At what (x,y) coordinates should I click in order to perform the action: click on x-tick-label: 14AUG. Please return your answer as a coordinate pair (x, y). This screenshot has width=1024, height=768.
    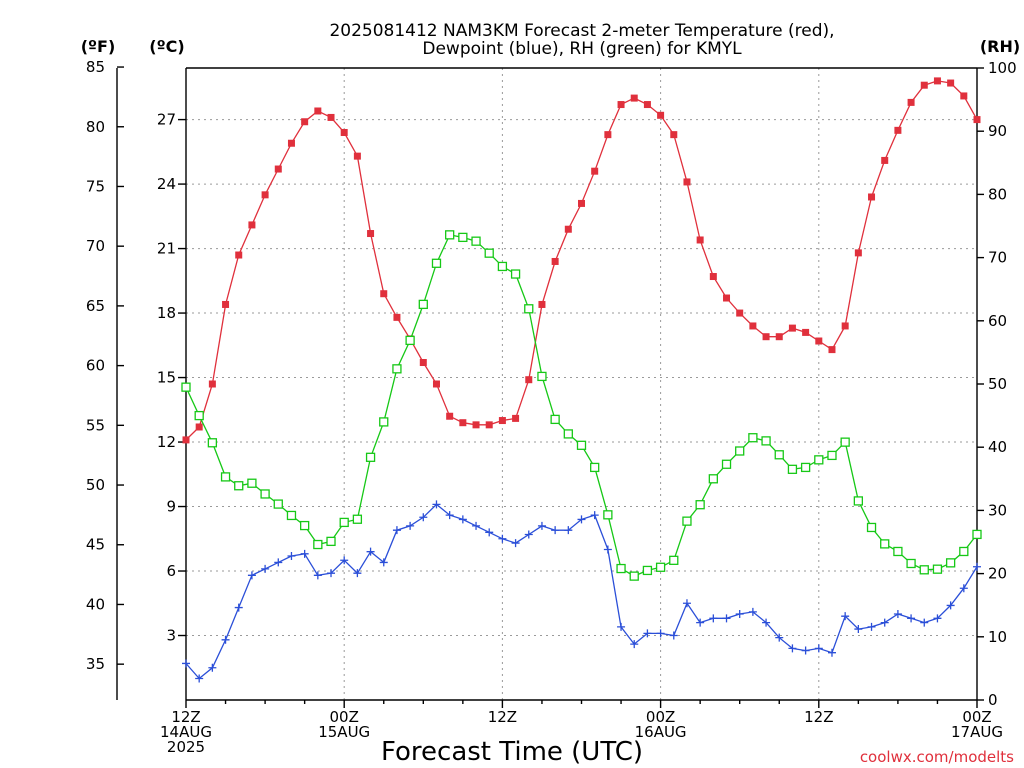
    Looking at the image, I should click on (186, 732).